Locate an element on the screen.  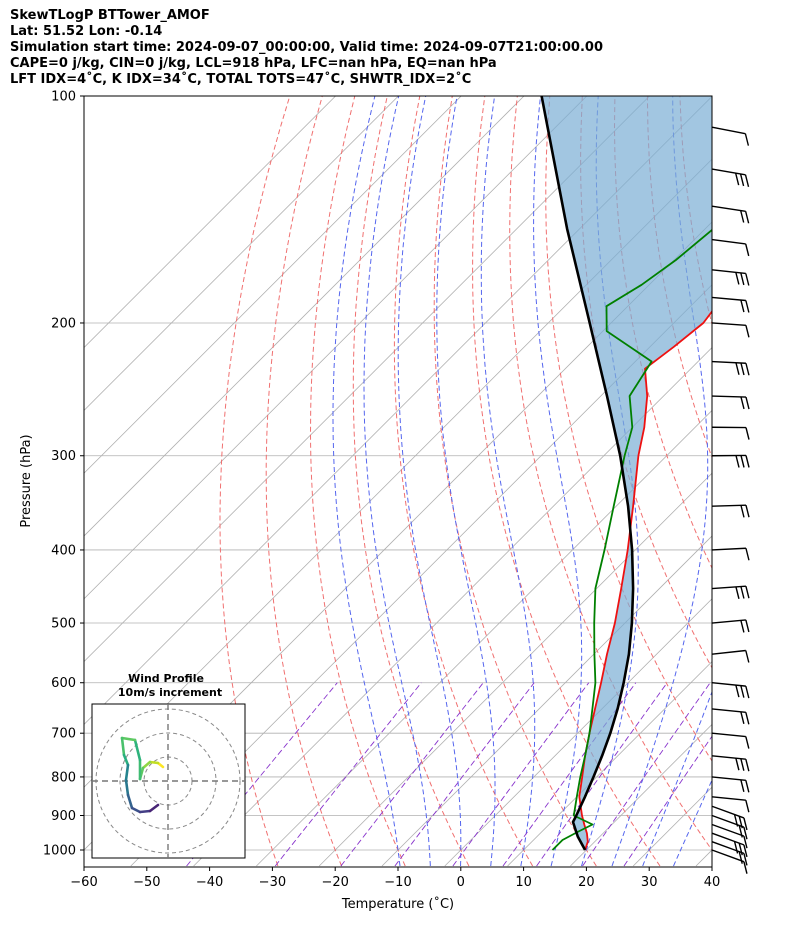
y-tick-label: 600 is located at coordinates (63, 683).